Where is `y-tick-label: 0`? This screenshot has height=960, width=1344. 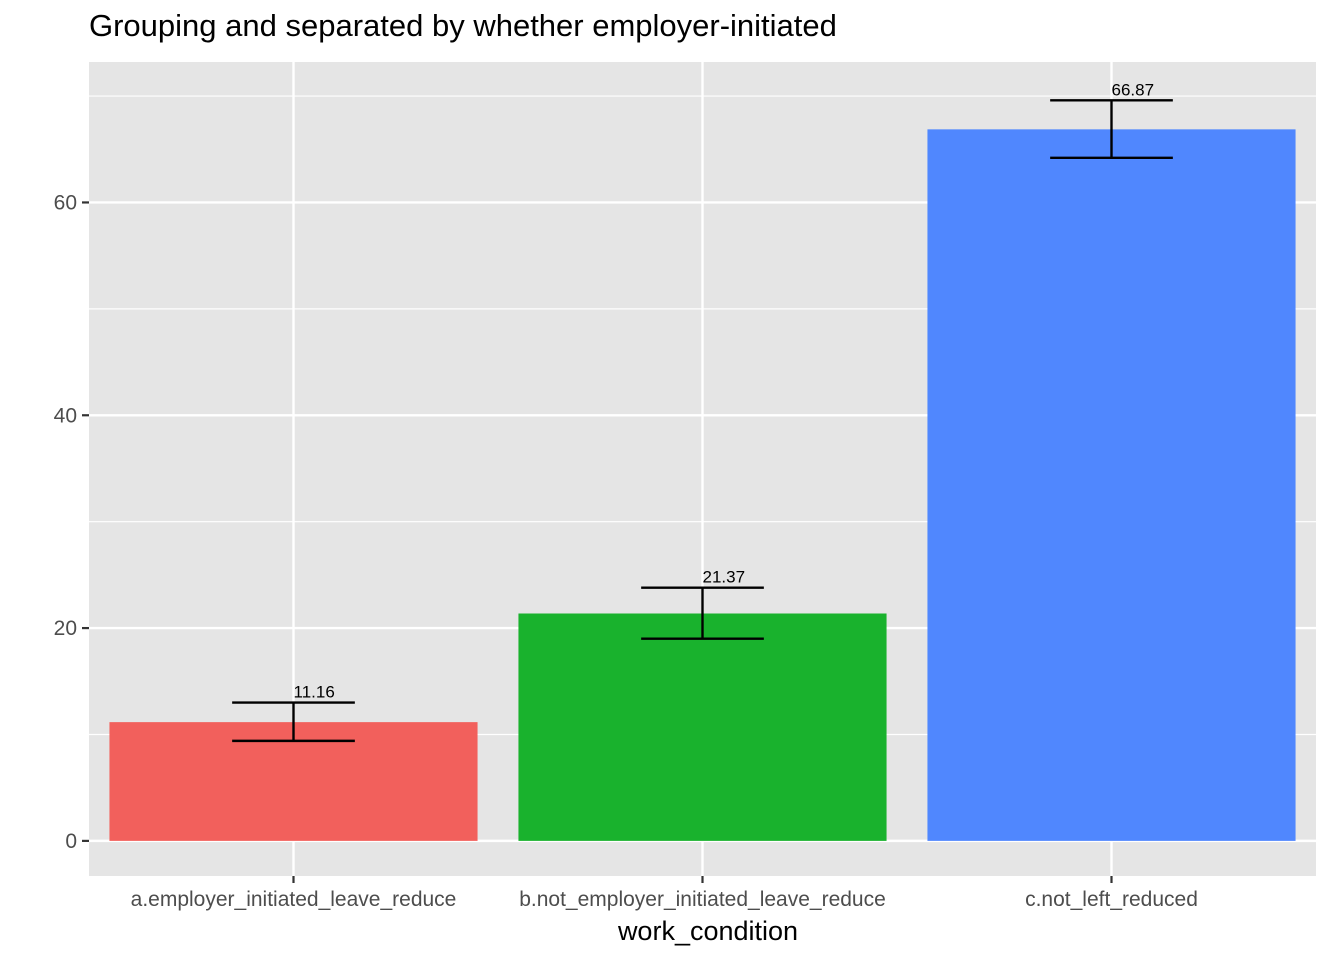 y-tick-label: 0 is located at coordinates (71, 841).